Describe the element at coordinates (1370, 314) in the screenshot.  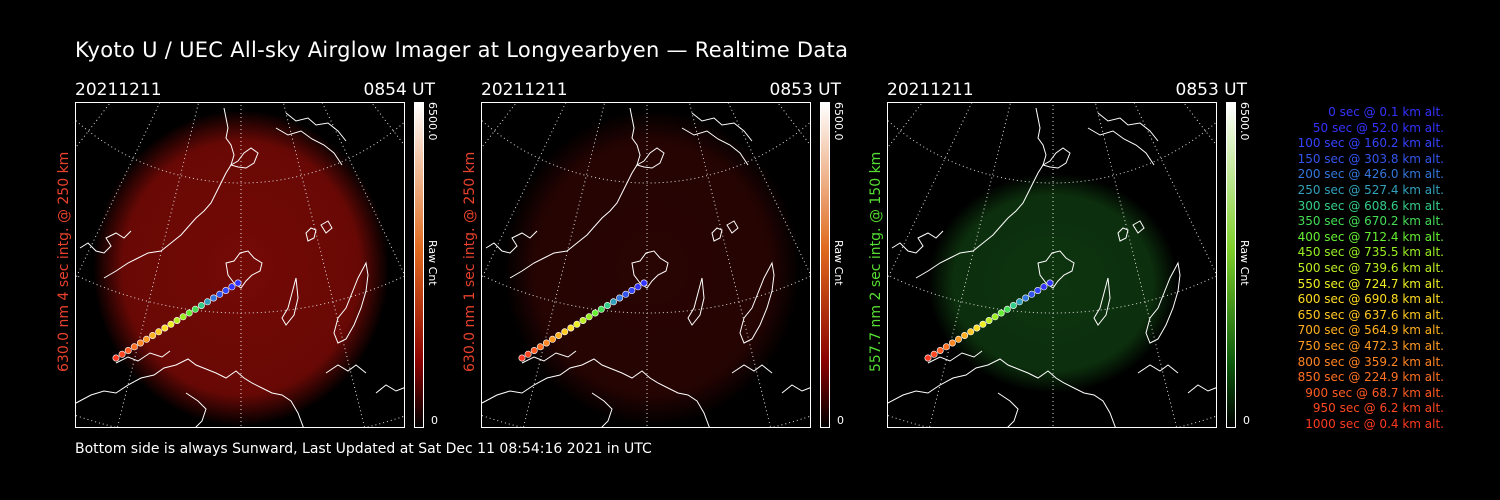
I see `legend-entry: 650 sec @ 637.6 km alt.` at that location.